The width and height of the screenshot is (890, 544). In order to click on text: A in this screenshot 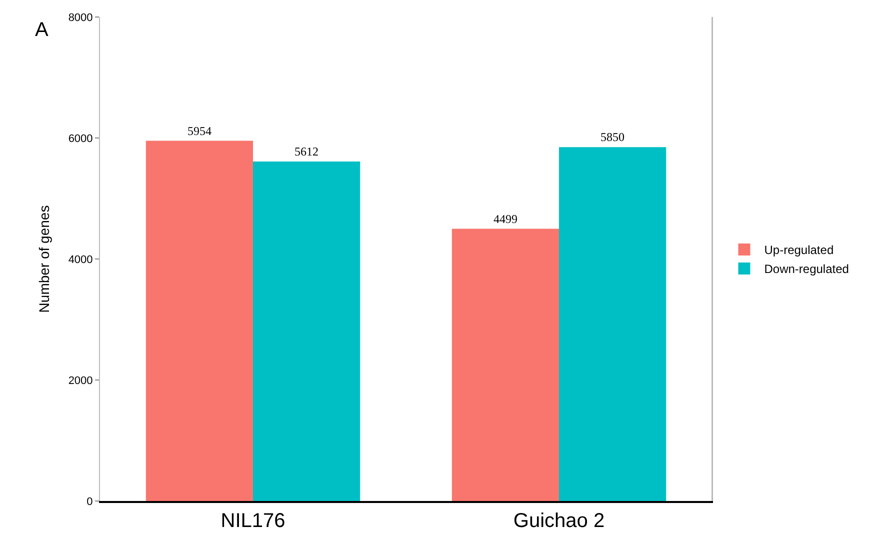, I will do `click(42, 30)`.